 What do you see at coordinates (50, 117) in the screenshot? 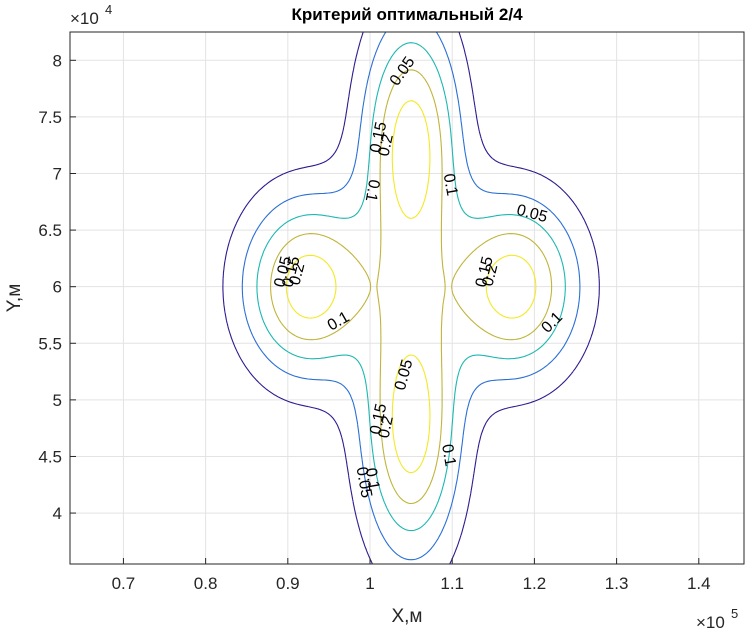
I see `y-tick-label: 7.5` at bounding box center [50, 117].